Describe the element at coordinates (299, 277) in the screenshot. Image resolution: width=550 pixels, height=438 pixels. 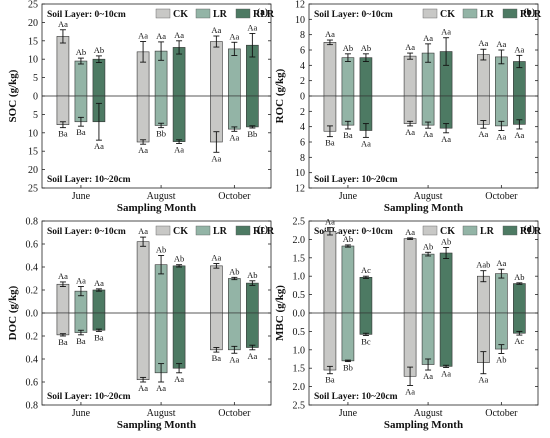
I see `y-tick-label: 1.0` at that location.